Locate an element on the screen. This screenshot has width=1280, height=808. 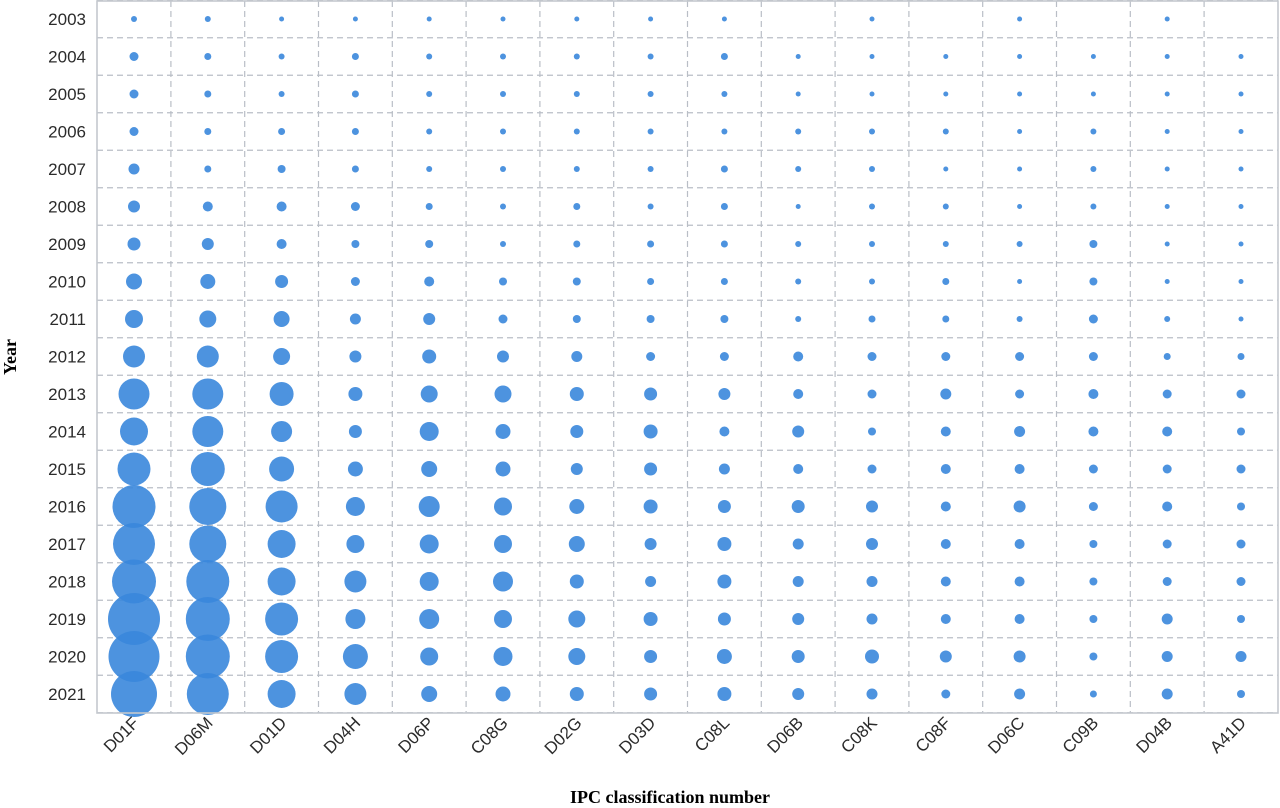
x-tick-label: A41D is located at coordinates (1228, 735).